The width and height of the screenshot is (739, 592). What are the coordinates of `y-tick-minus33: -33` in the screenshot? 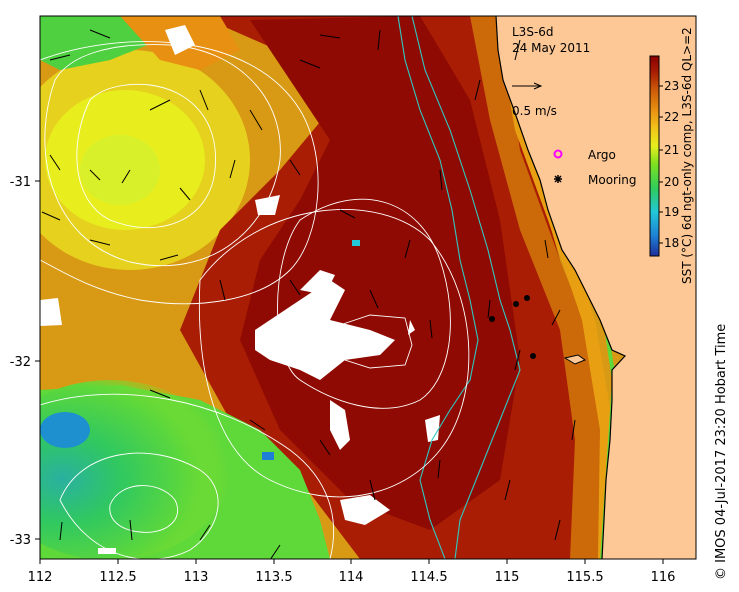 It's located at (20, 540).